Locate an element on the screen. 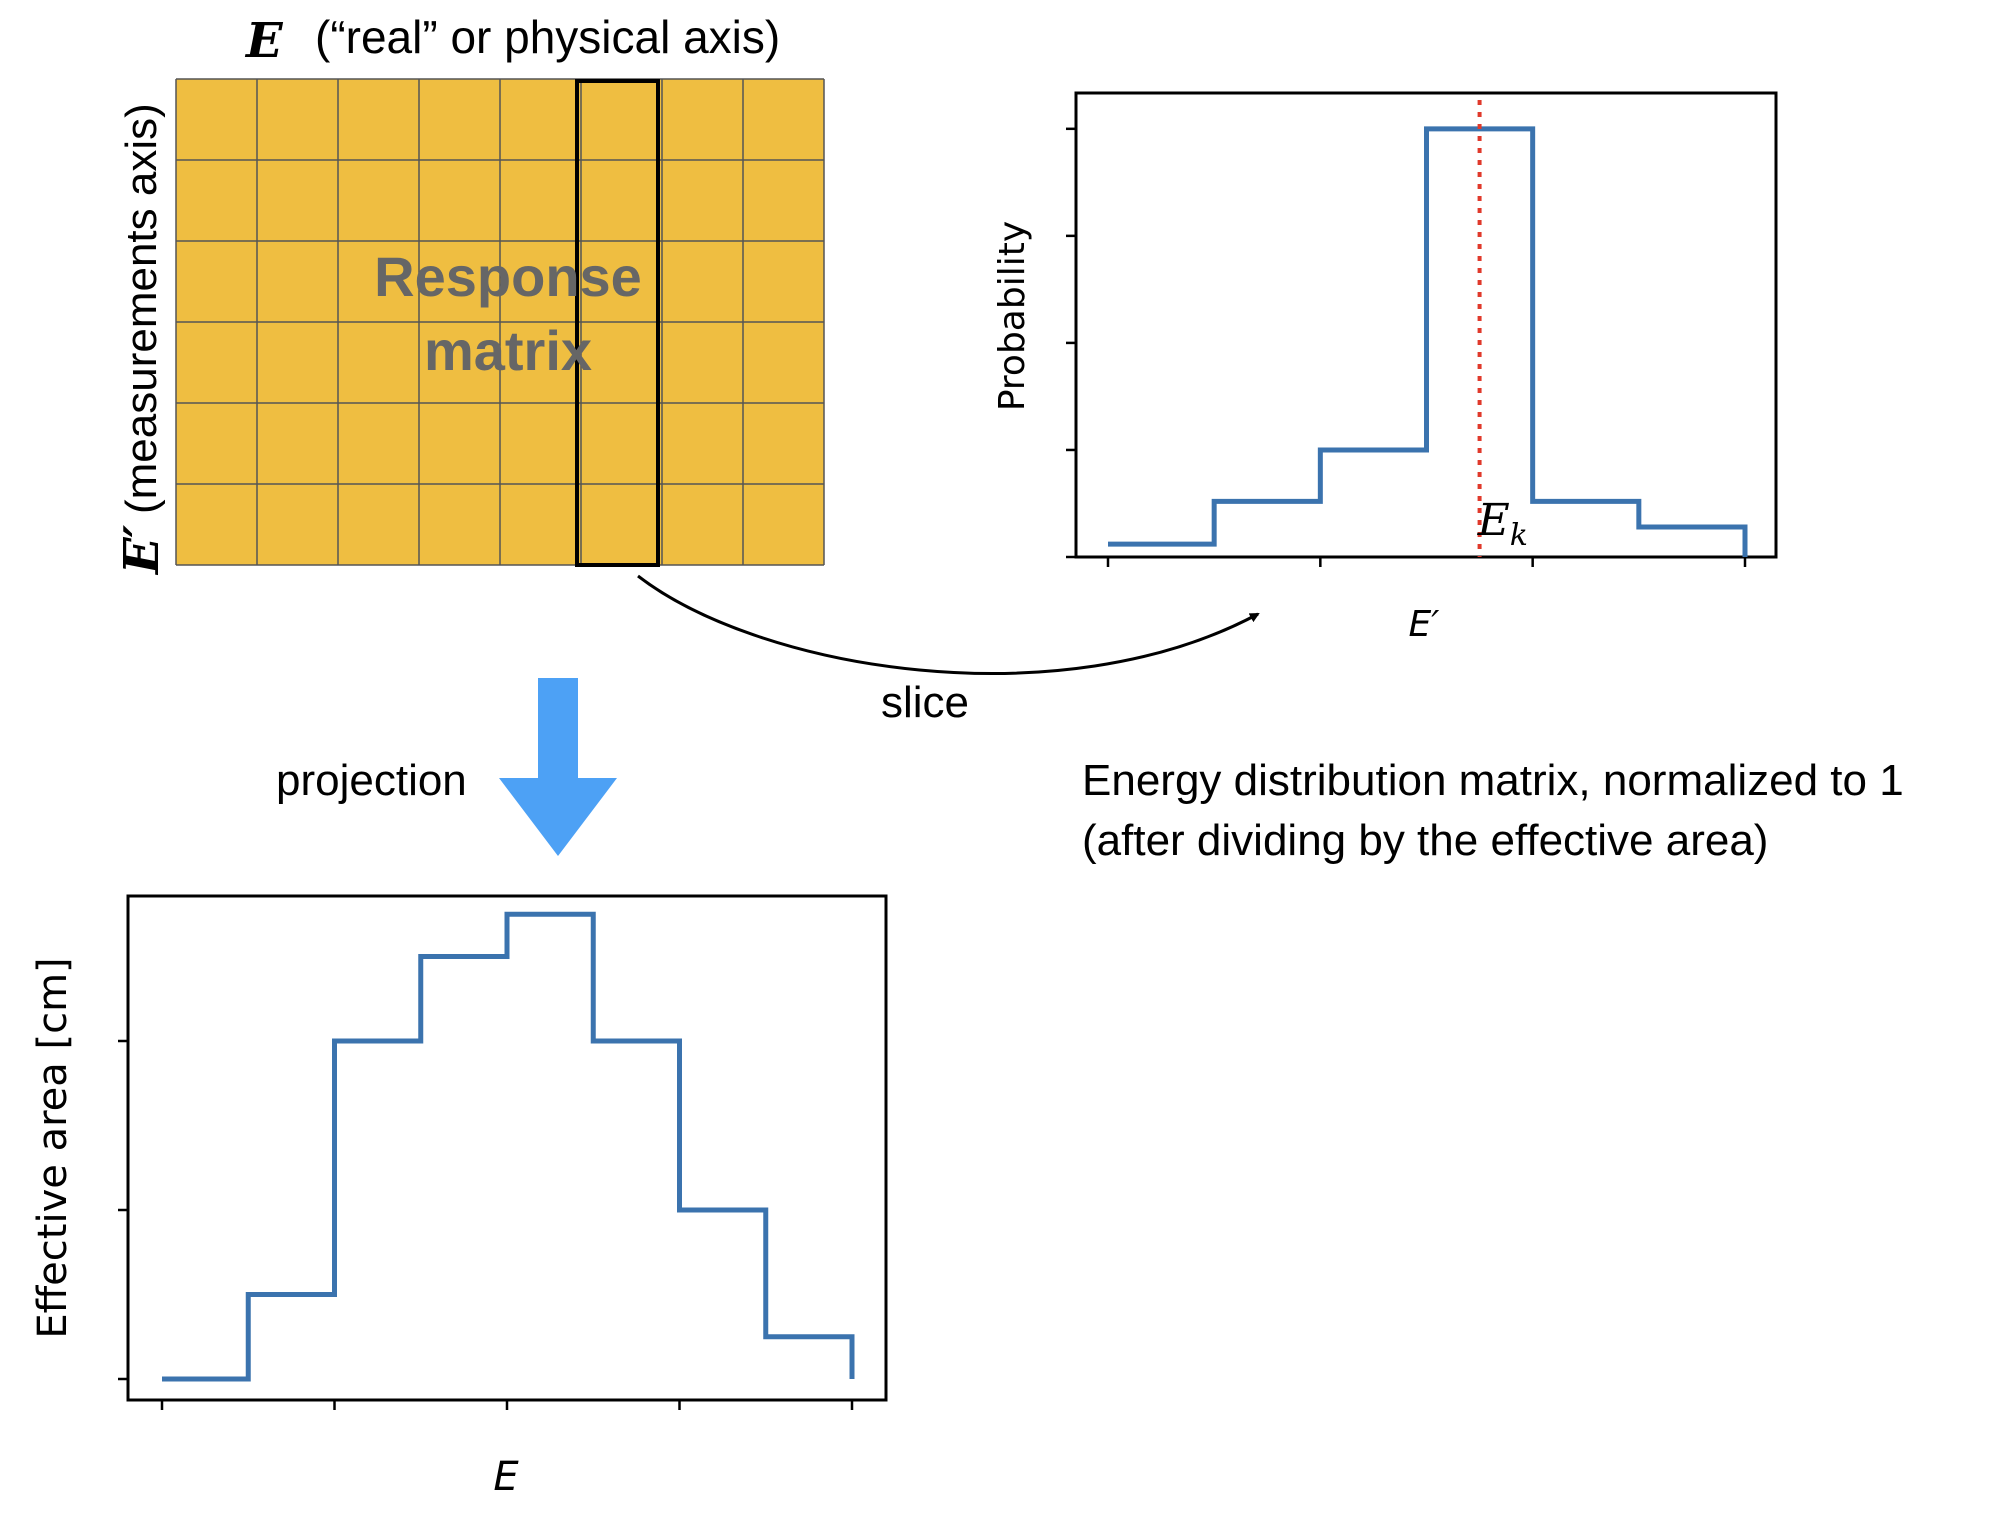 This screenshot has width=2006, height=1520. matrix-side-axis-label: E′ (measurements axis) is located at coordinates (142, 339).